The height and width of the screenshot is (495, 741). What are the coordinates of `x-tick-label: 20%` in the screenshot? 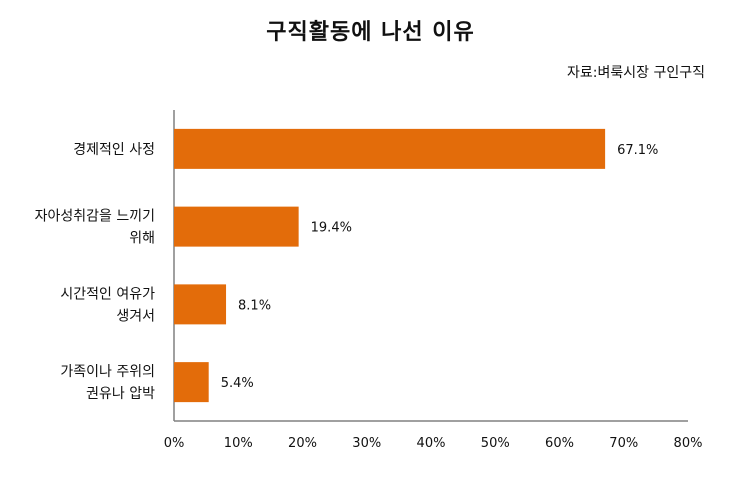 It's located at (302, 443).